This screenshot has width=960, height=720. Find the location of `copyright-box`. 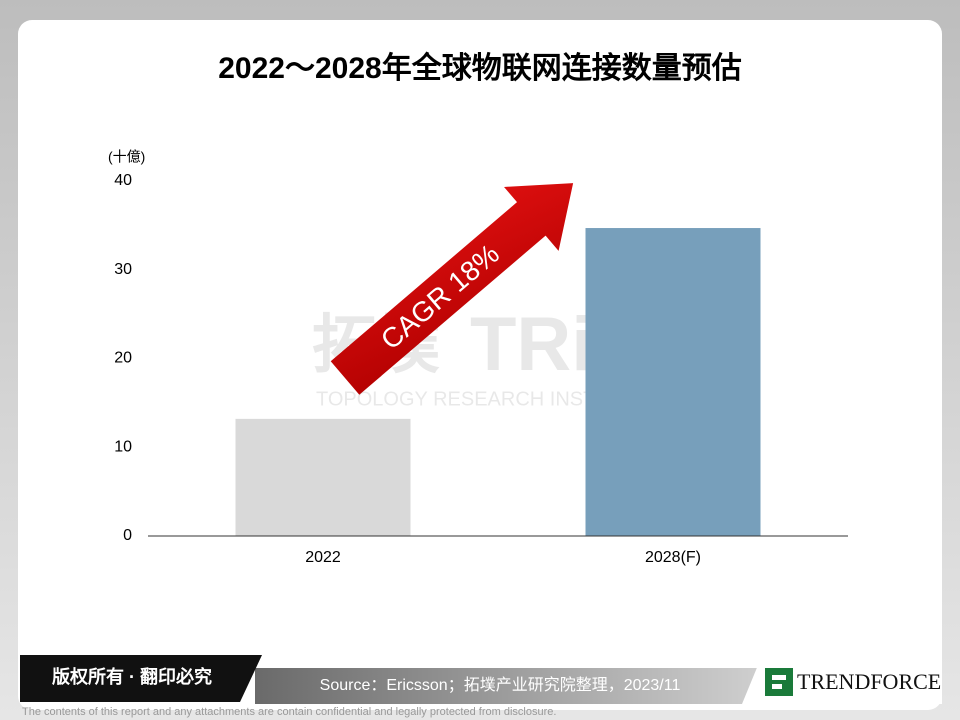

copyright-box is located at coordinates (141, 678).